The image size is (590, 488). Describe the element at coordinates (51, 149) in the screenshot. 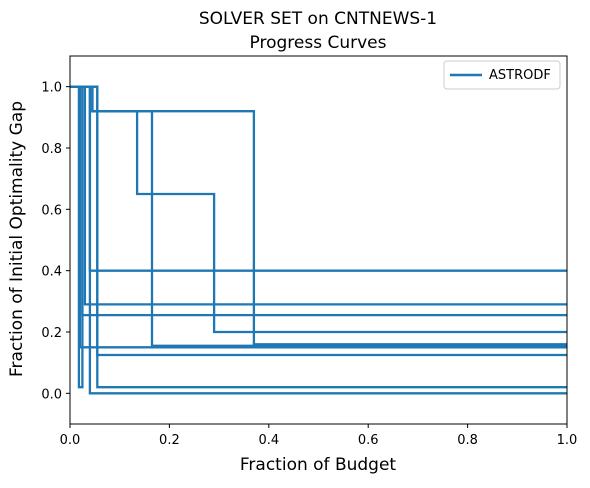

I see `y-tick-label: 0.8` at that location.